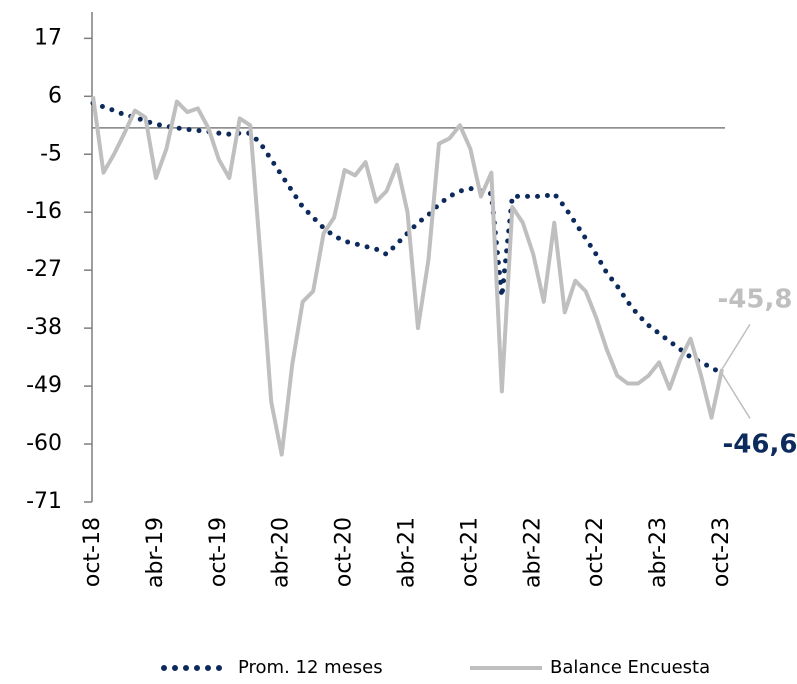 Image resolution: width=797 pixels, height=684 pixels. I want to click on y-tick-label: -27, so click(44, 269).